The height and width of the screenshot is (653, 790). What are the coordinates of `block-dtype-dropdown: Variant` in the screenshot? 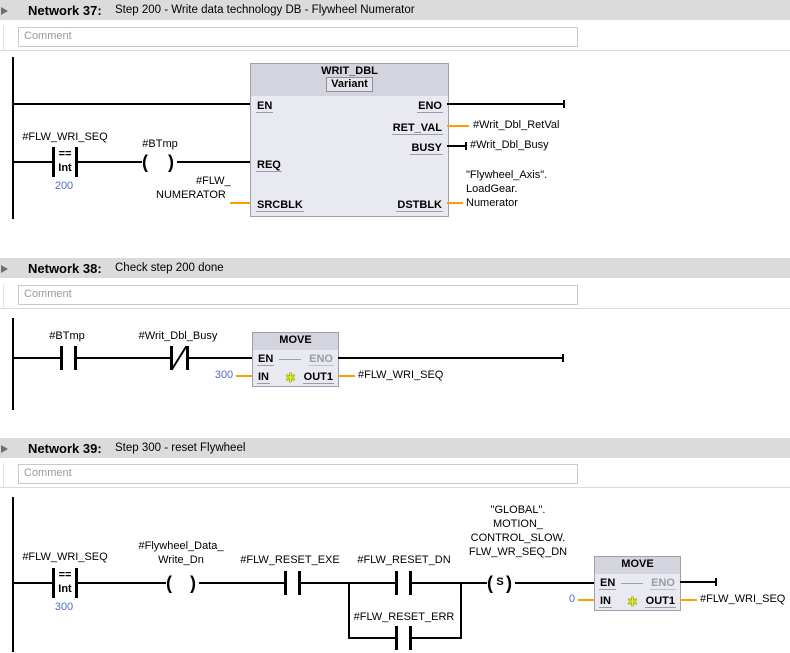 It's located at (349, 84).